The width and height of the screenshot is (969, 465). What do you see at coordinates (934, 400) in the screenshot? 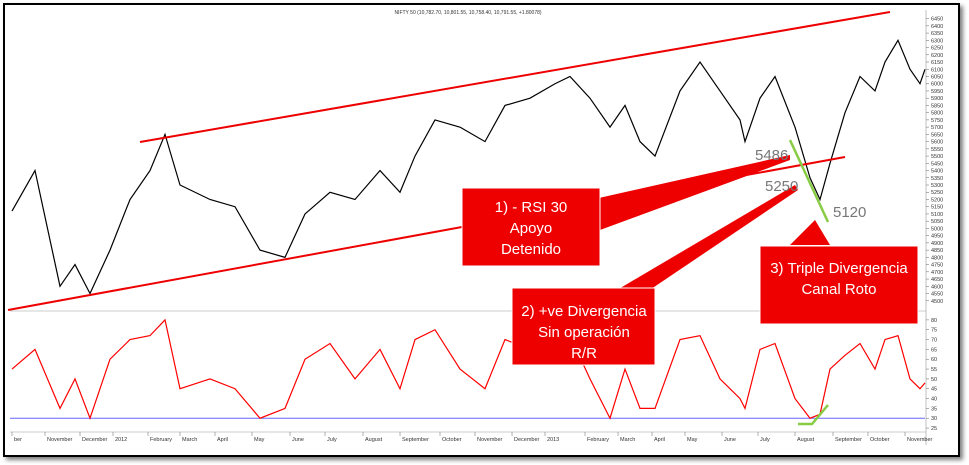
I see `y2-tick-label: 40` at bounding box center [934, 400].